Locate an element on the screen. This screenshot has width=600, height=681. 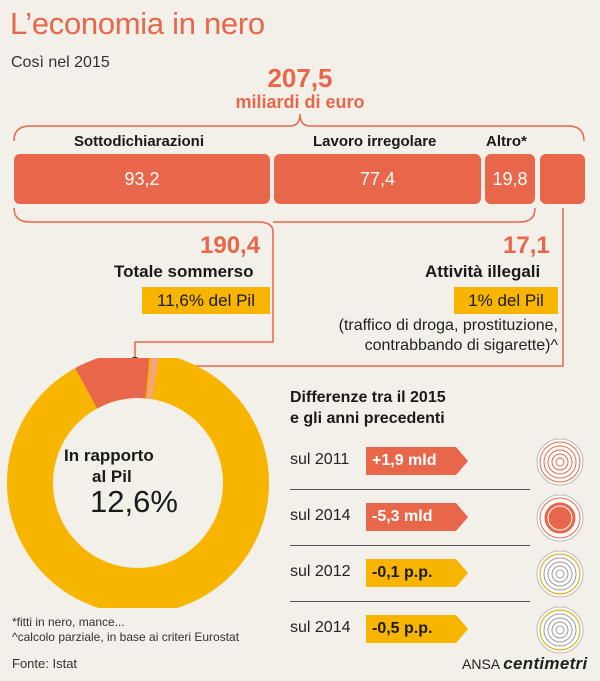
donut-label: In rapporto al Pil is located at coordinates (109, 466).